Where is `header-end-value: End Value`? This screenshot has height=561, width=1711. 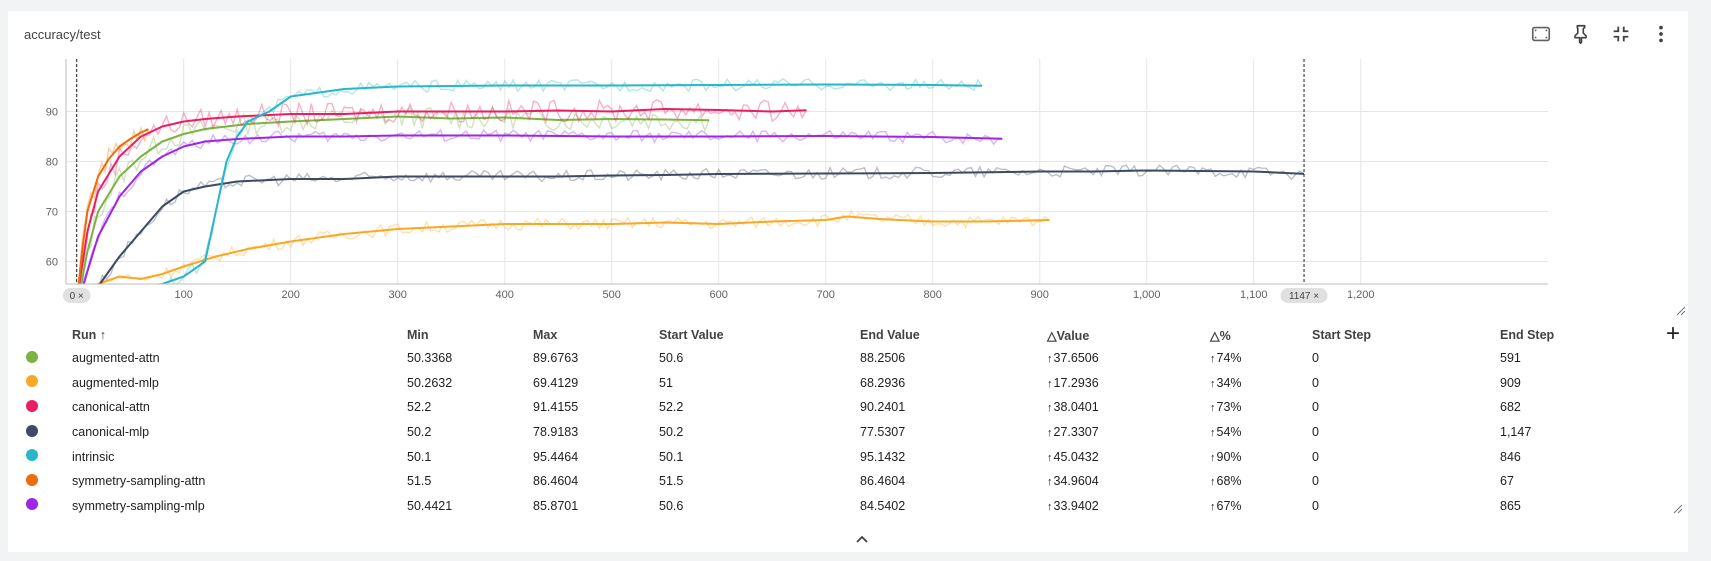 header-end-value: End Value is located at coordinates (890, 335).